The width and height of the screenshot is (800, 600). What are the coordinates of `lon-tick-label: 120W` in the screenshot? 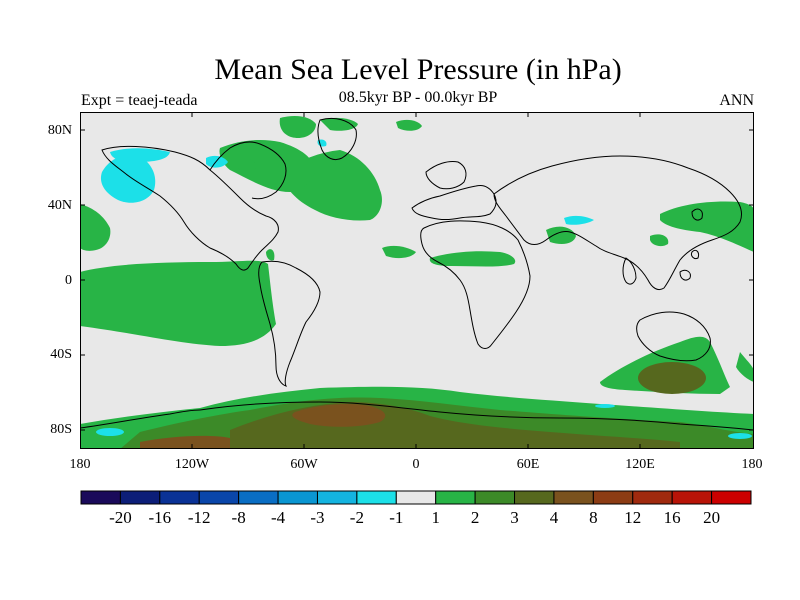 It's located at (192, 464).